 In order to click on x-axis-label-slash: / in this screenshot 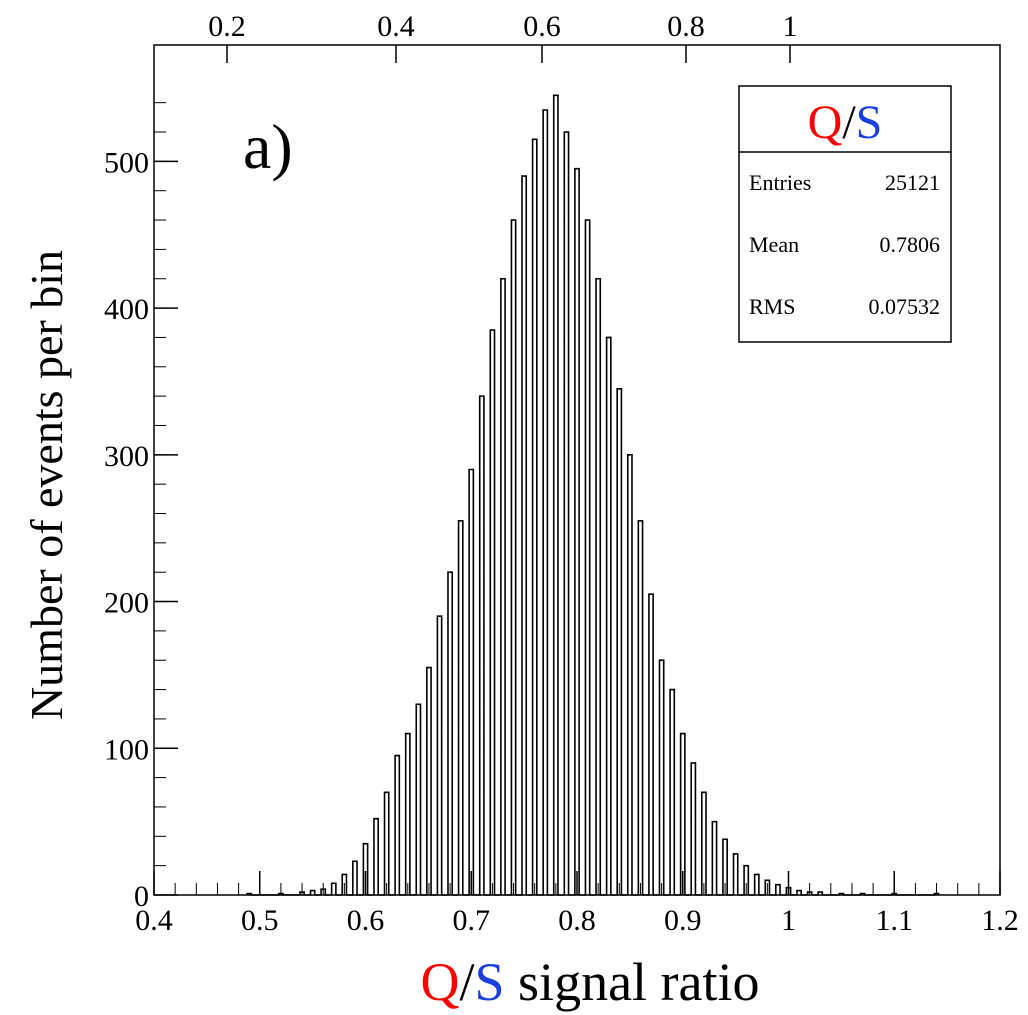, I will do `click(466, 982)`.